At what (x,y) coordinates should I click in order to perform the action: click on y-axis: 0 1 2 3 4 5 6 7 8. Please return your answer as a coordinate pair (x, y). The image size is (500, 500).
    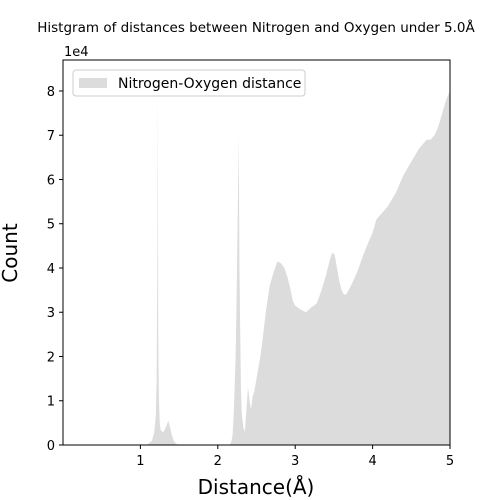
    Looking at the image, I should click on (55, 269).